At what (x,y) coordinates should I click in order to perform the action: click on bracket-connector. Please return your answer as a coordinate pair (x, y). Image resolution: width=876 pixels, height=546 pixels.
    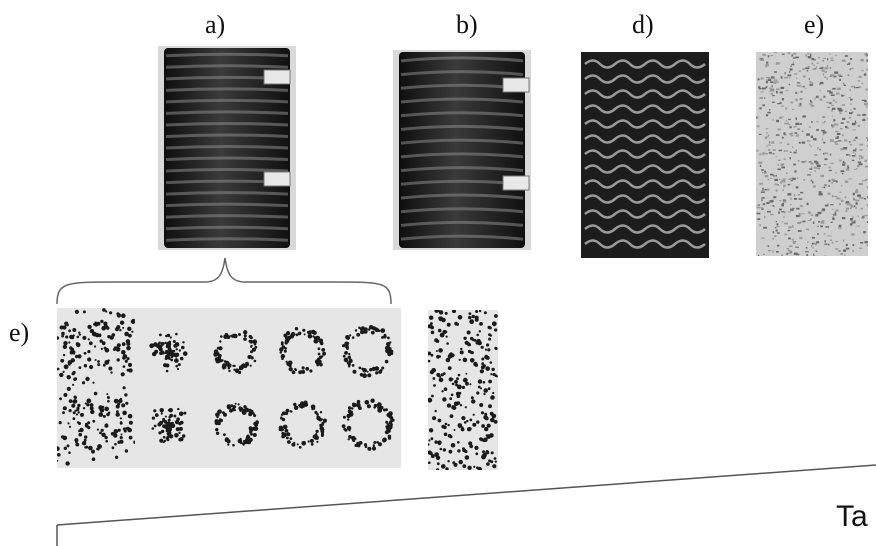
    Looking at the image, I should click on (224, 281).